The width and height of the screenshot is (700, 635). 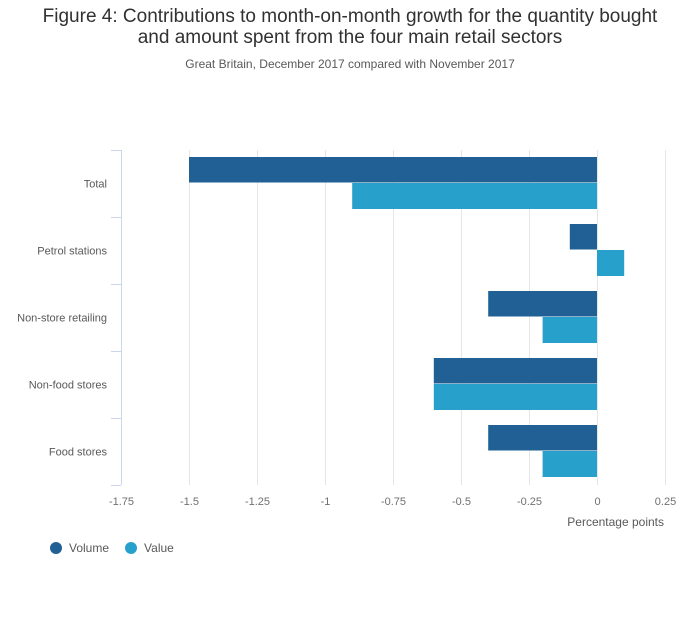 I want to click on legend-marker-volume, so click(x=56, y=548).